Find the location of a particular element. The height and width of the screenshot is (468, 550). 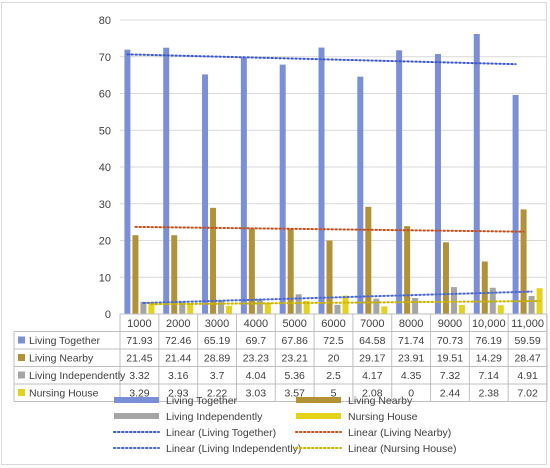

y-tick-label: 30 is located at coordinates (105, 205).